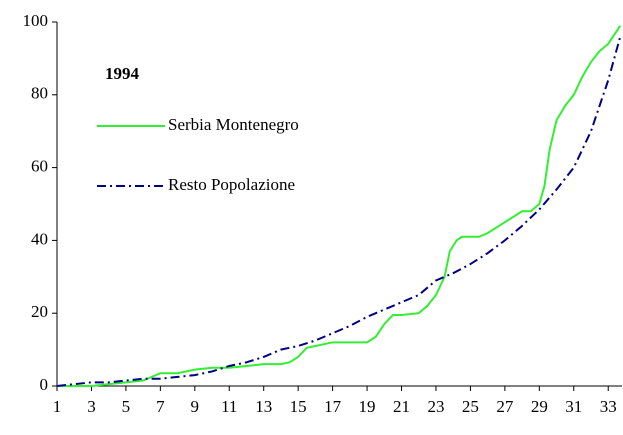 The height and width of the screenshot is (435, 623). I want to click on x-tick-label: 13, so click(263, 406).